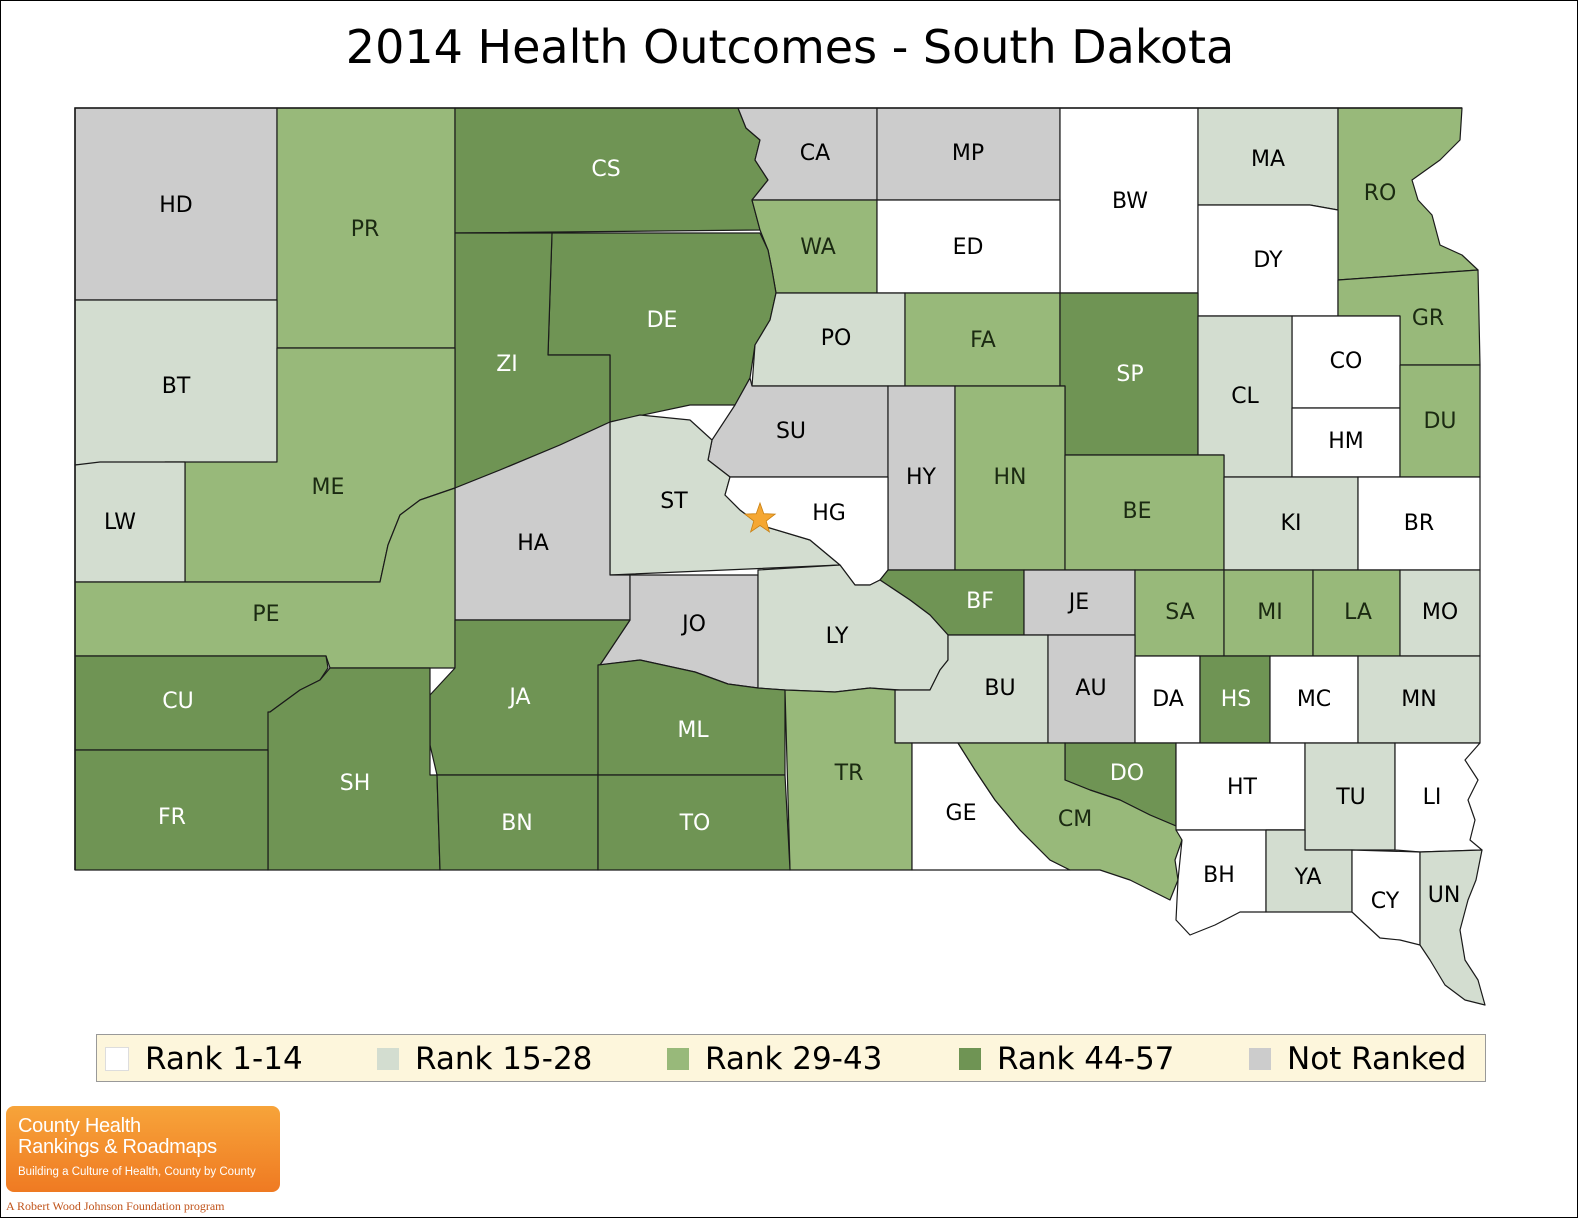 The height and width of the screenshot is (1220, 1580). What do you see at coordinates (1444, 895) in the screenshot?
I see `county-label-un: UN` at bounding box center [1444, 895].